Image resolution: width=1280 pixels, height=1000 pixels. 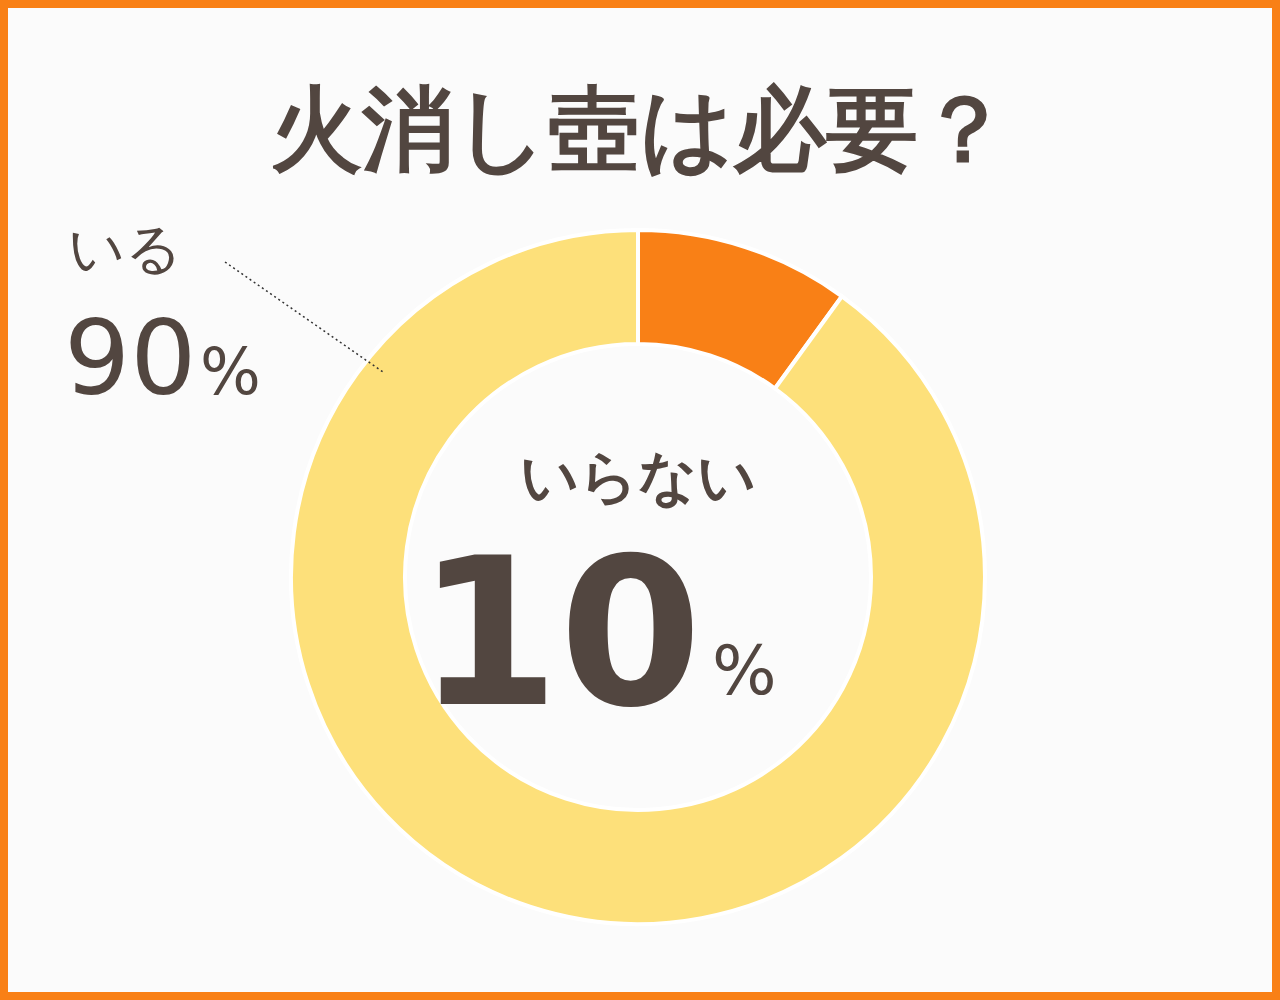 What do you see at coordinates (638, 477) in the screenshot?
I see `slice-label: いらない` at bounding box center [638, 477].